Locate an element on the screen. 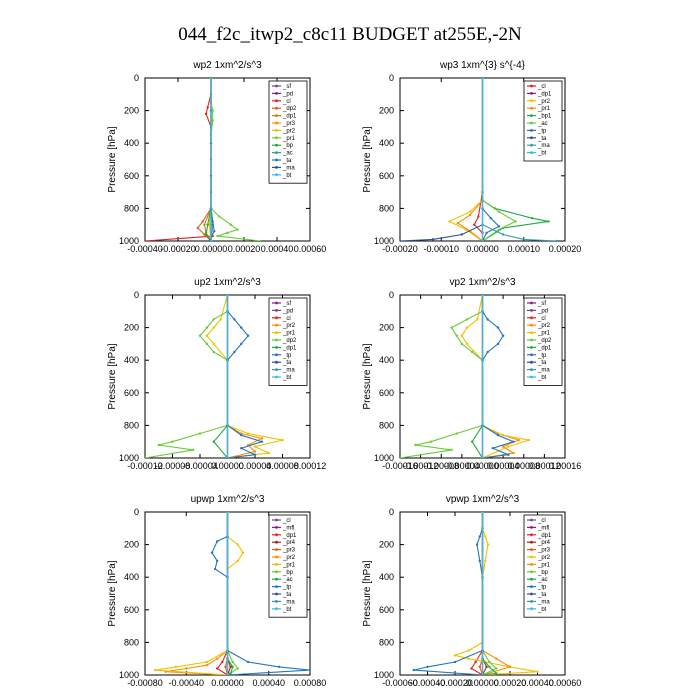 This screenshot has width=700, height=700. series-line-pr2 is located at coordinates (245, 376).